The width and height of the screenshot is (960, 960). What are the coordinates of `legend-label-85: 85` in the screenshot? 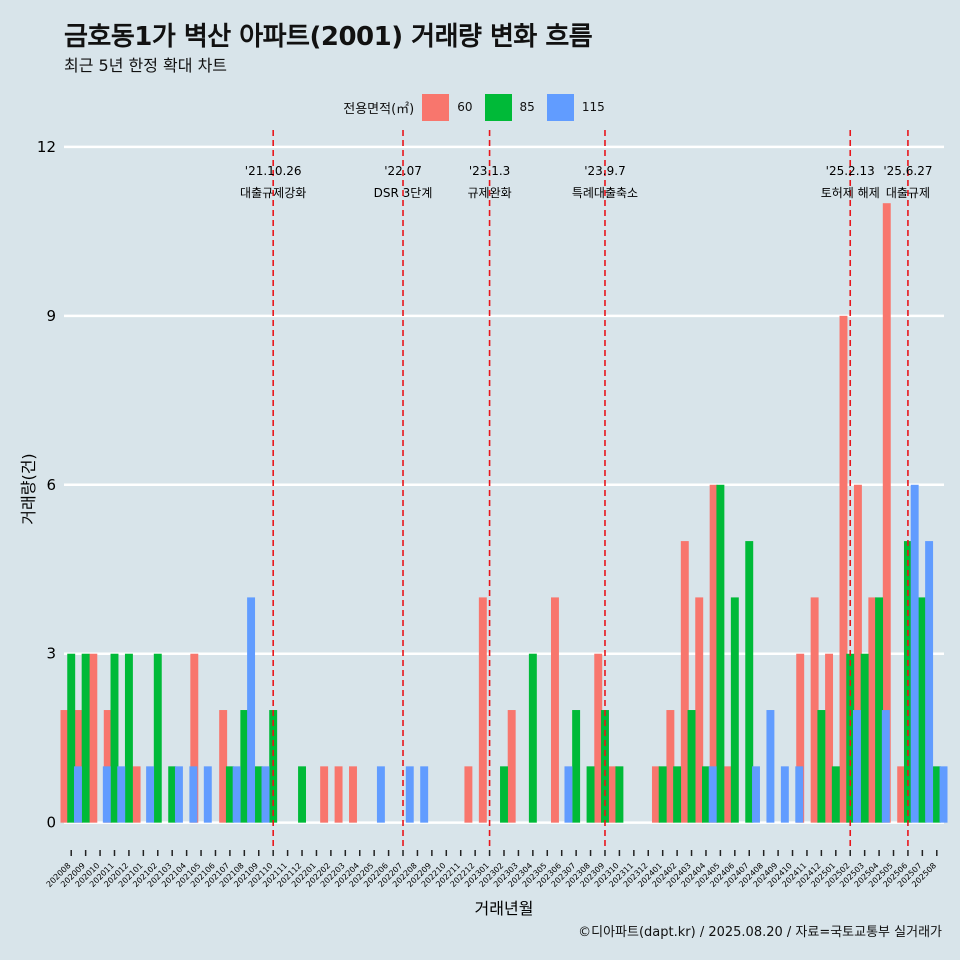 It's located at (527, 107).